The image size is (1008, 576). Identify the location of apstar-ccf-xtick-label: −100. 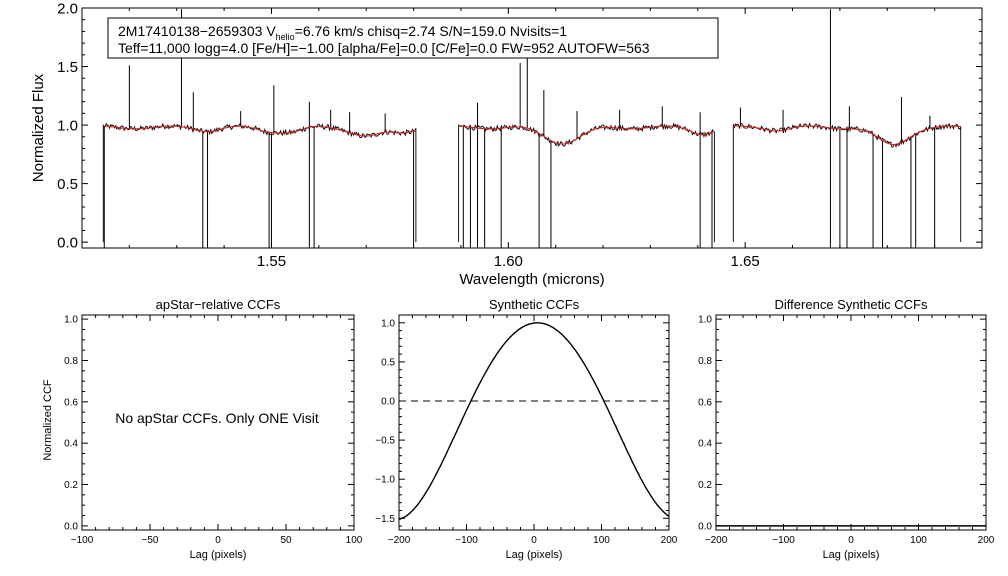
(82, 540).